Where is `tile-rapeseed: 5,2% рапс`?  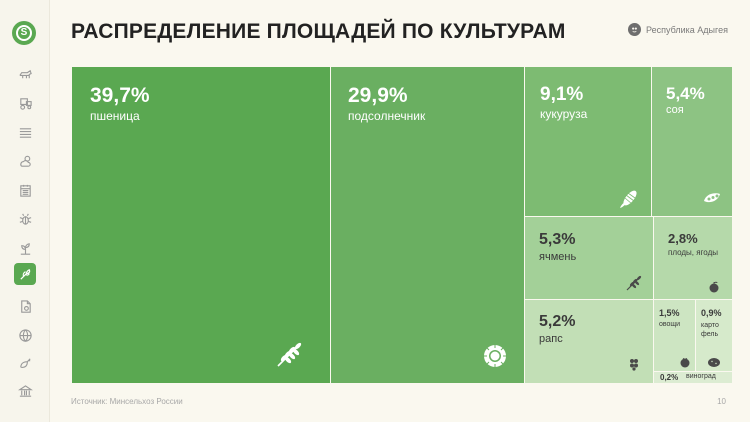
tile-rapeseed: 5,2% рапс is located at coordinates (589, 341).